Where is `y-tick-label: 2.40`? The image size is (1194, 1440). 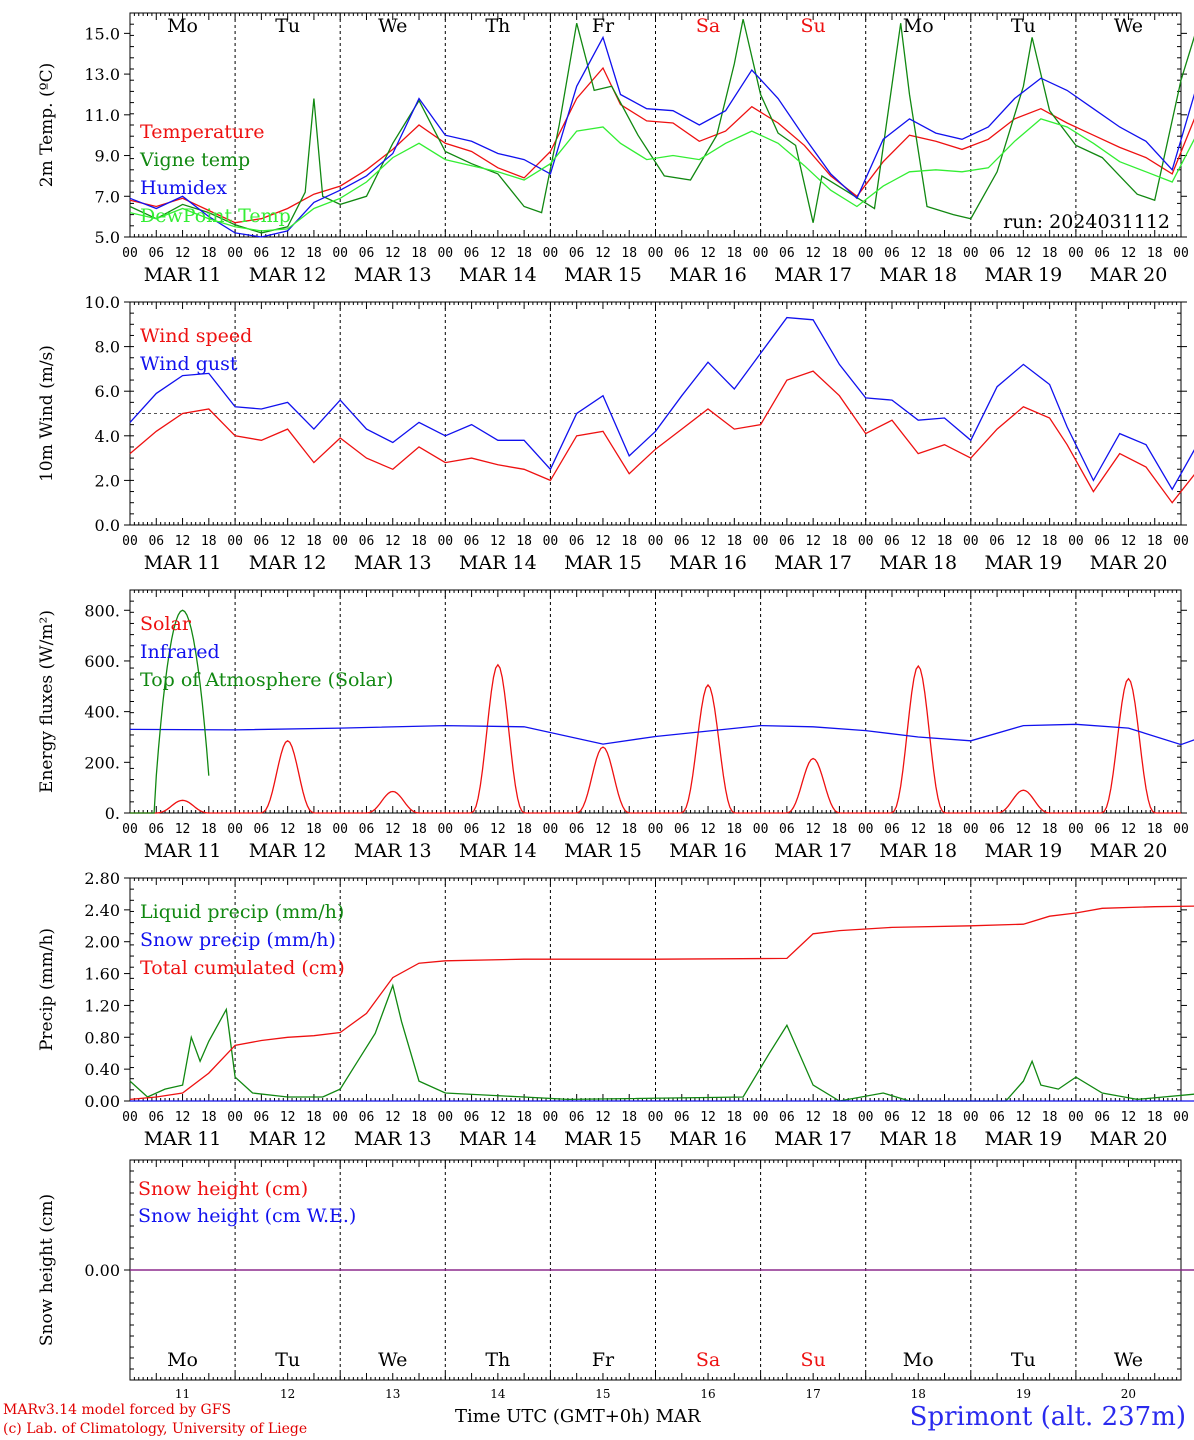
y-tick-label: 2.40 is located at coordinates (102, 910).